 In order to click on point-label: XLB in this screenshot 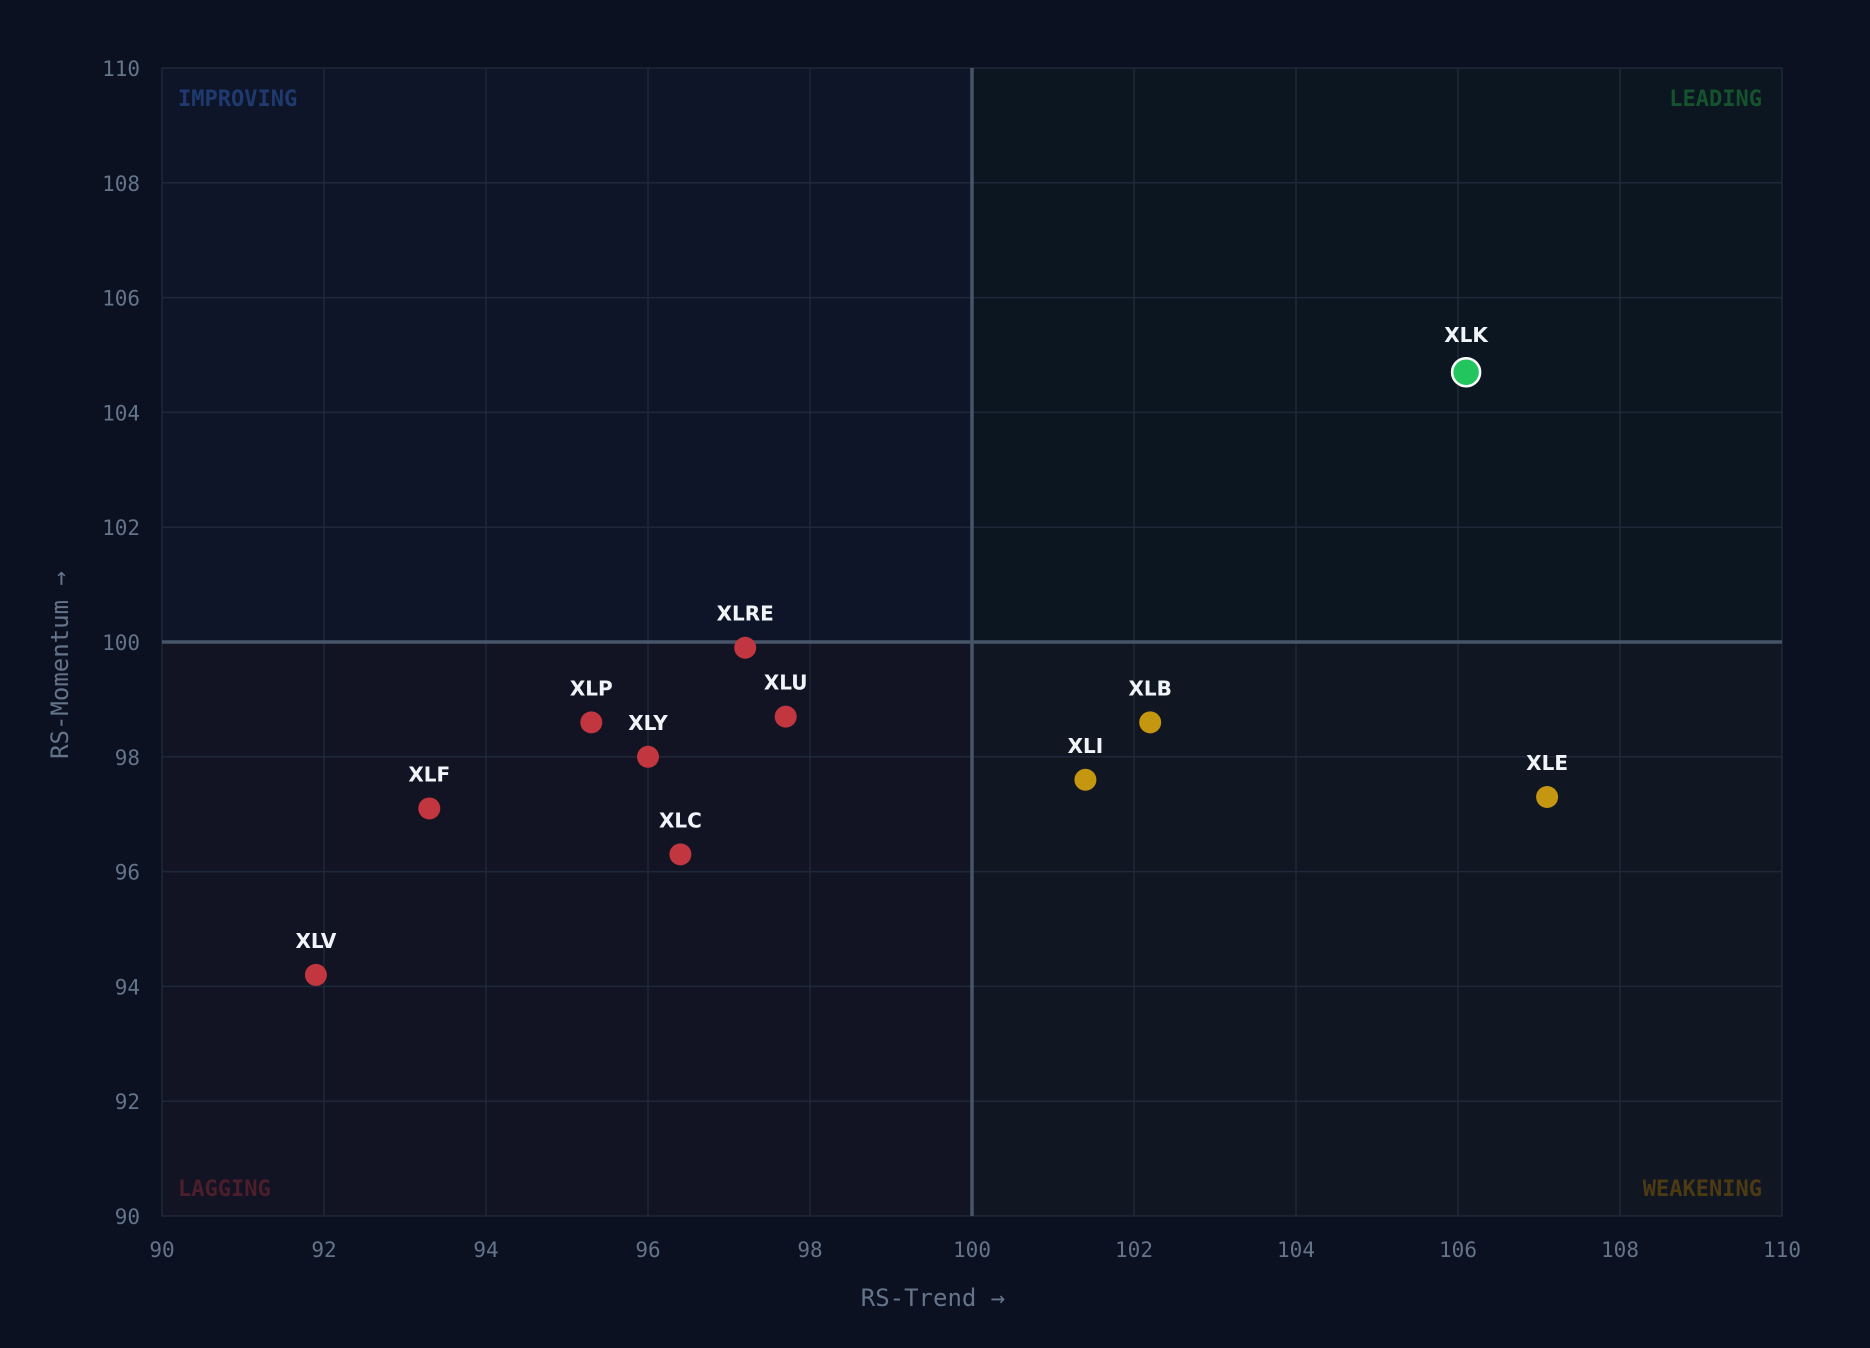, I will do `click(1149, 688)`.